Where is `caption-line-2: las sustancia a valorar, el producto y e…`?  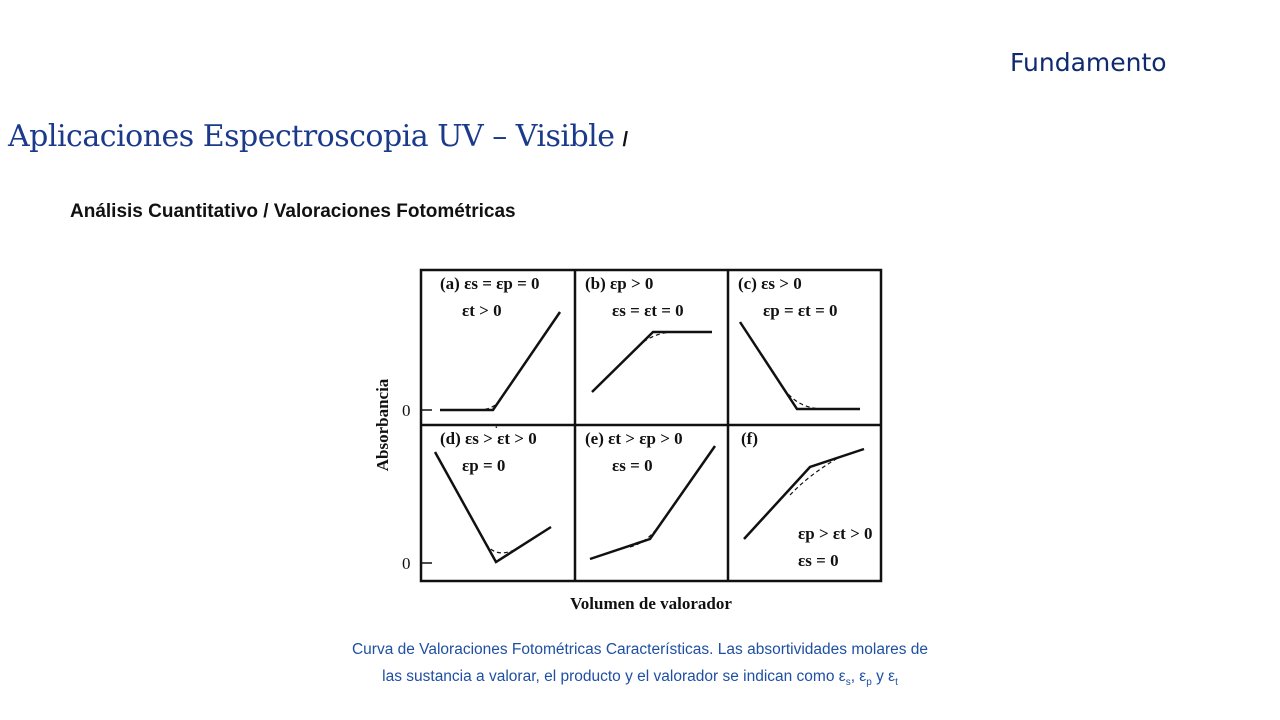
caption-line-2: las sustancia a valorar, el producto y e… is located at coordinates (640, 679).